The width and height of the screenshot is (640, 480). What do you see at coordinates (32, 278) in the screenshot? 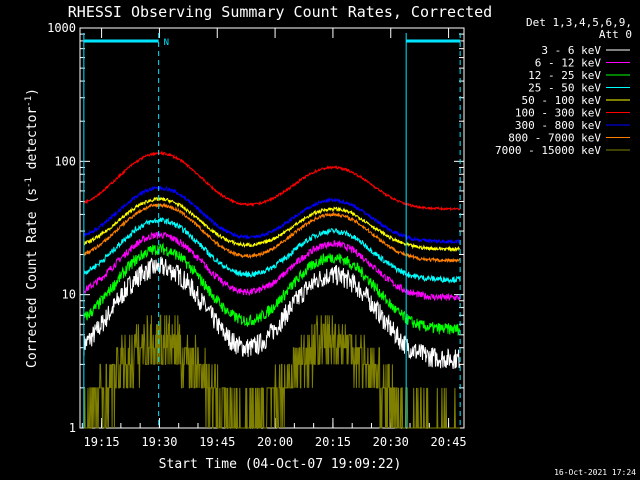
I see `y-label-main: Corrected Count Rate (s` at bounding box center [32, 278].